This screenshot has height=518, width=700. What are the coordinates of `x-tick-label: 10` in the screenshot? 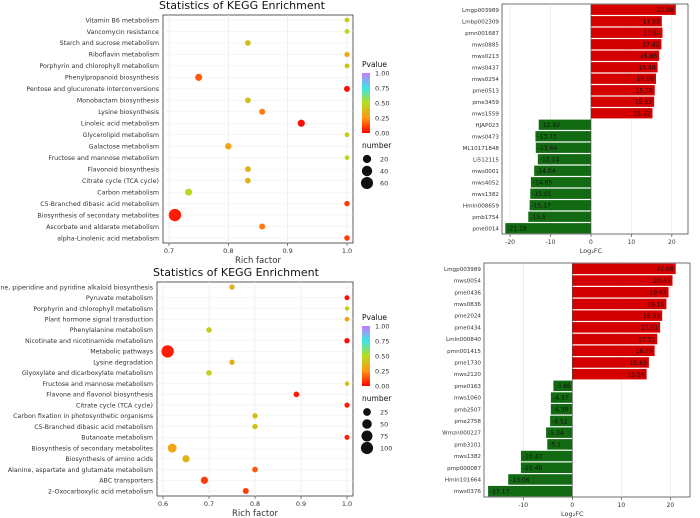 It's located at (632, 242).